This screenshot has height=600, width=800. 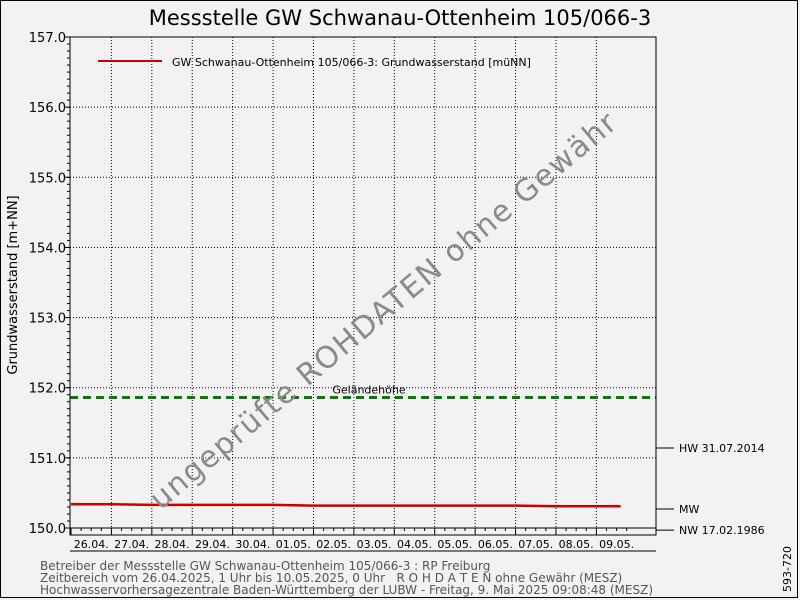 I want to click on marker-label: MW, so click(x=689, y=509).